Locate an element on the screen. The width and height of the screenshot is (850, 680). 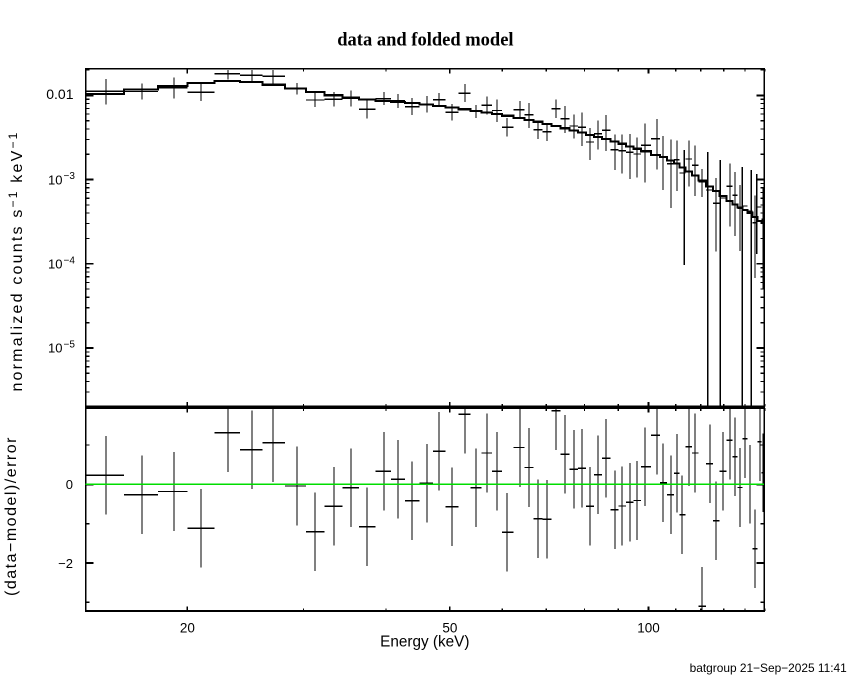
svg-text: batgroup 21−Sep−2025 11:41 is located at coordinates (769, 668).